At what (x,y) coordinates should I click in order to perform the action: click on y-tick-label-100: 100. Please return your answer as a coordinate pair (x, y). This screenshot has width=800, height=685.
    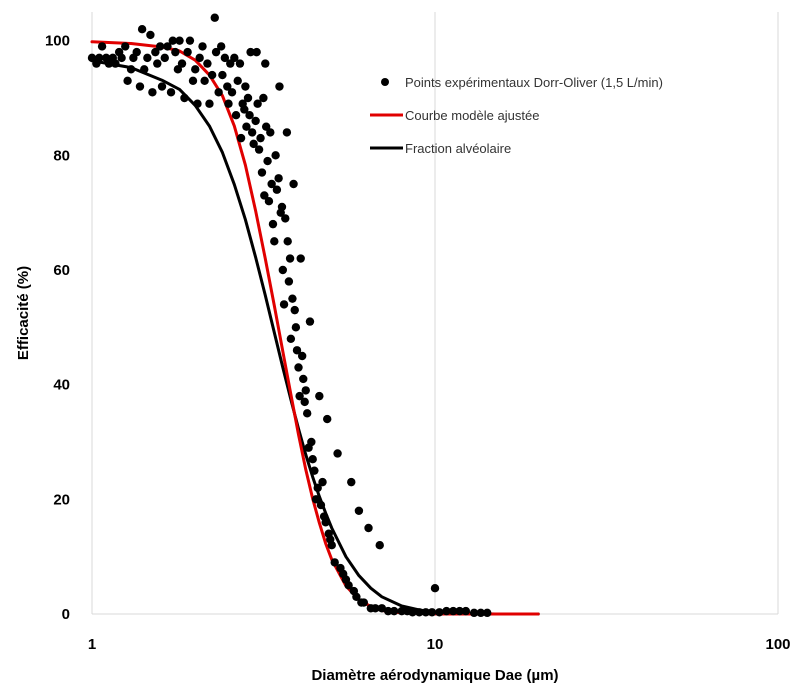
    Looking at the image, I should click on (57, 41).